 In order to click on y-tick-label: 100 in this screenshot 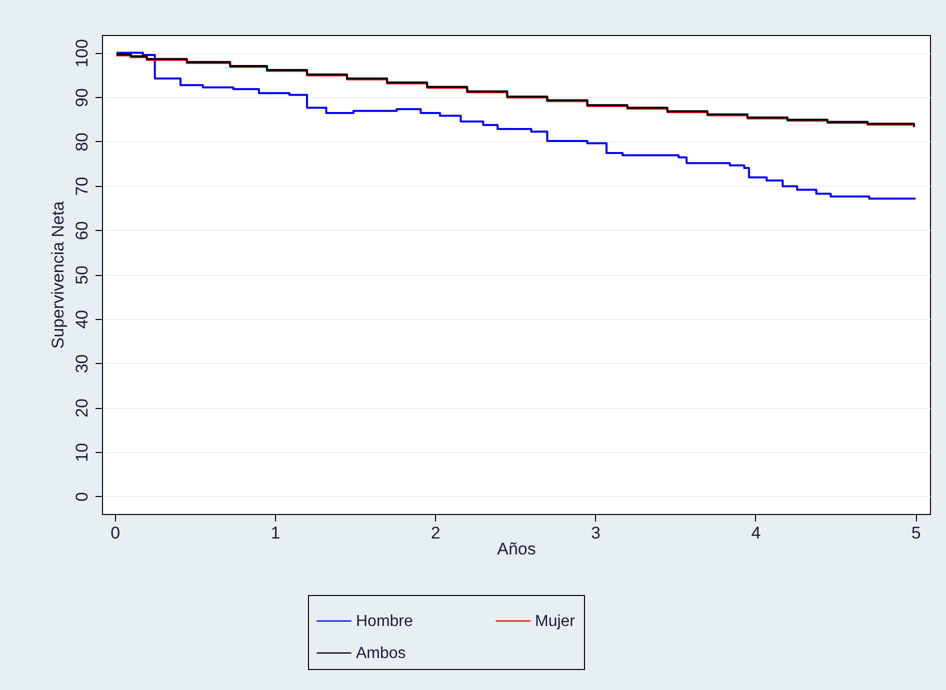, I will do `click(82, 53)`.